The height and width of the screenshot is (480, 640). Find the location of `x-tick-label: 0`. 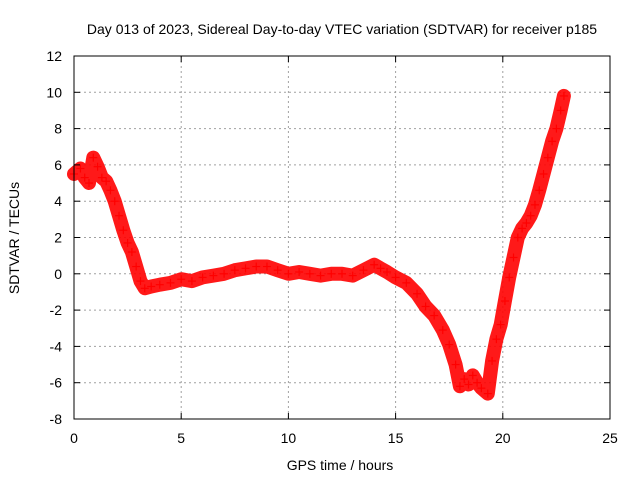

x-tick-label: 0 is located at coordinates (74, 438).